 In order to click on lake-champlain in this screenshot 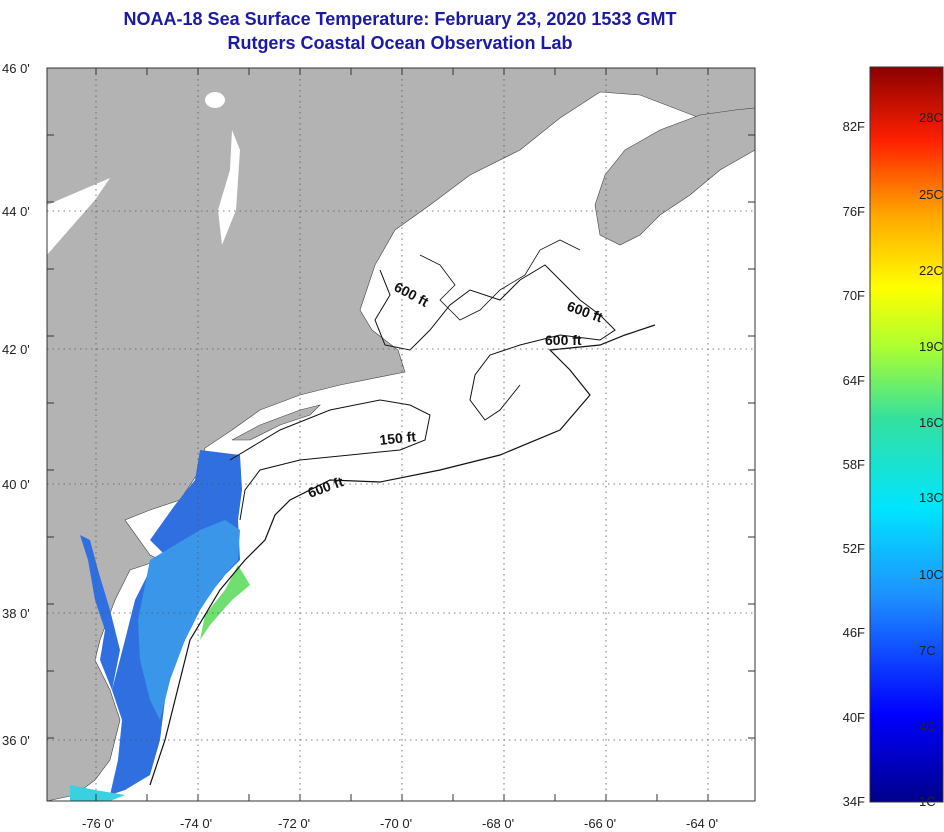, I will do `click(229, 187)`.